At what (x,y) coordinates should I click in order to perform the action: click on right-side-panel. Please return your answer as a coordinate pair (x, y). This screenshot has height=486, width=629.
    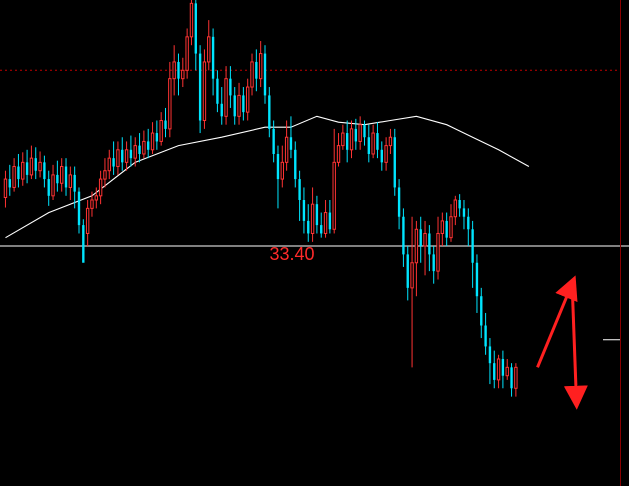
    Looking at the image, I should click on (624, 243).